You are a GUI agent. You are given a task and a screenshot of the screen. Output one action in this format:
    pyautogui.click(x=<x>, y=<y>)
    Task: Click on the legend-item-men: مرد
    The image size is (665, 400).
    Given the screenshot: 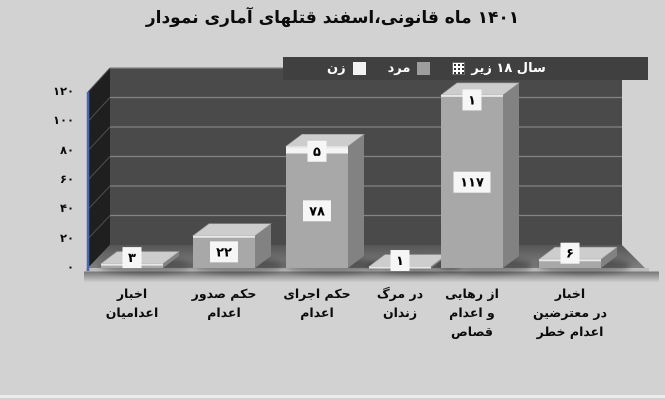 What is the action you would take?
    pyautogui.click(x=409, y=68)
    